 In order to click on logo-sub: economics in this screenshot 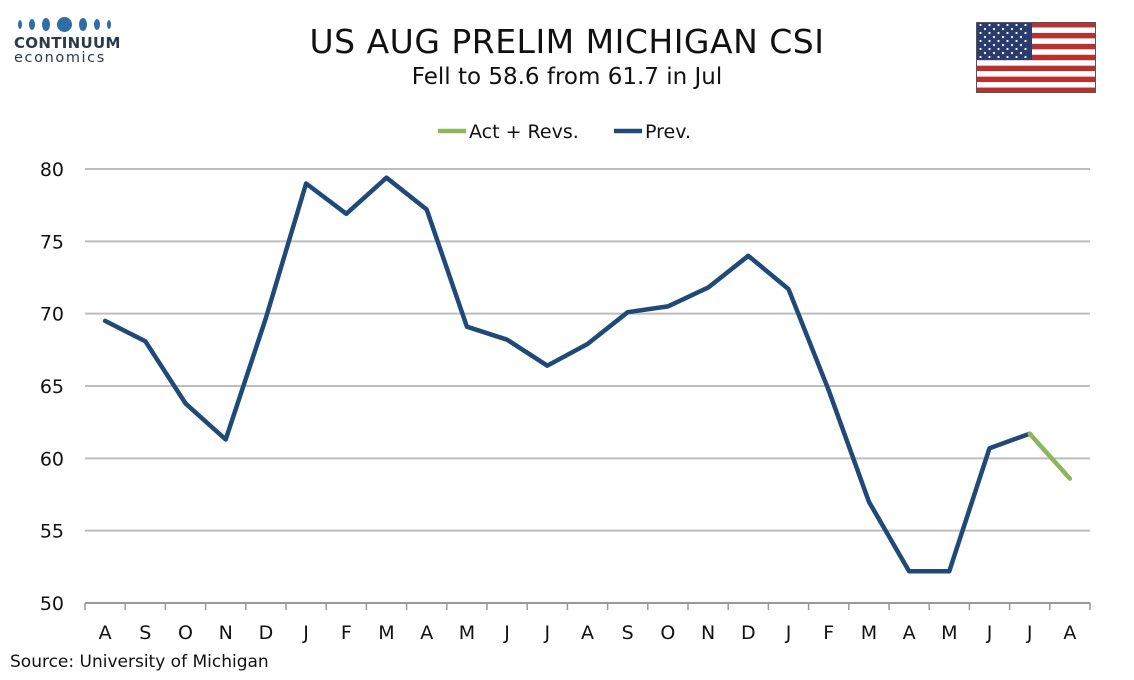, I will do `click(60, 58)`.